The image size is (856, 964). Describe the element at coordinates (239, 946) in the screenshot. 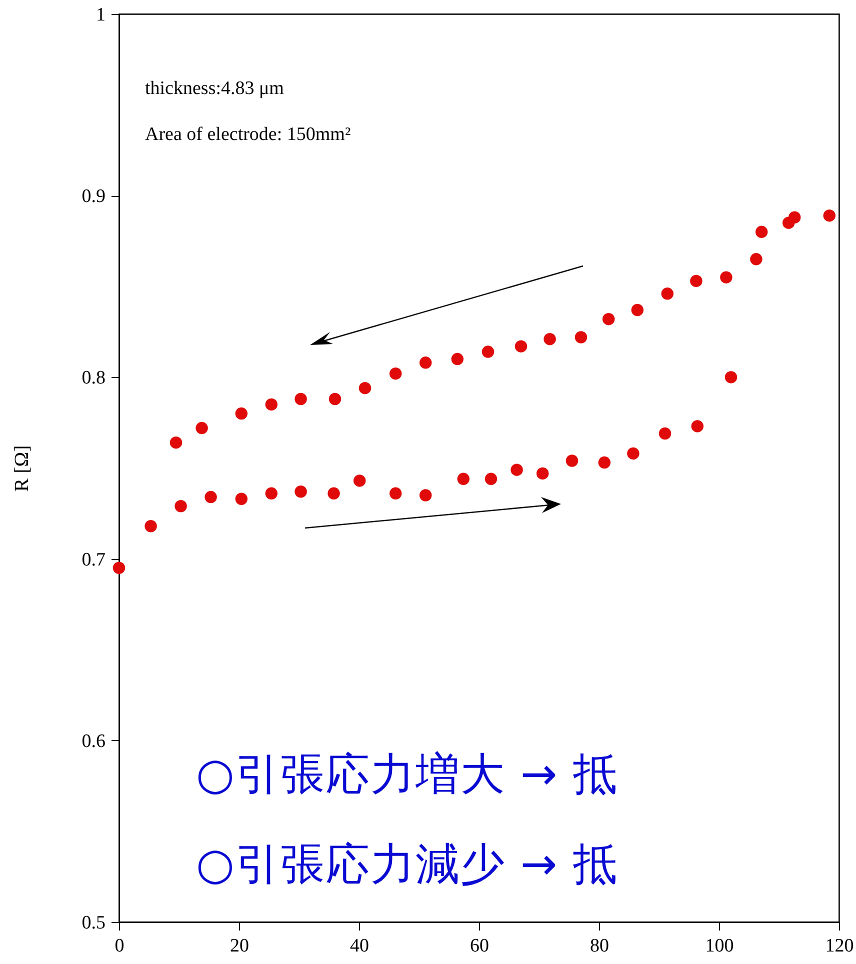

I see `x-tick-label: 20` at that location.